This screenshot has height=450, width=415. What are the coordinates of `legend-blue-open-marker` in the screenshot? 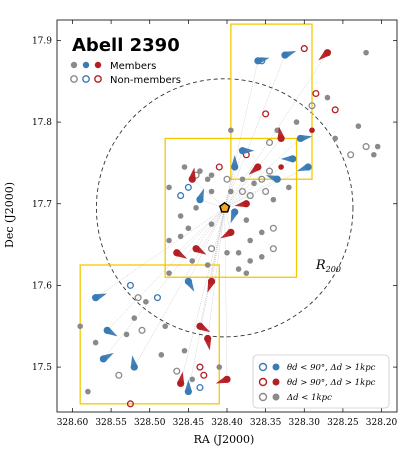 It's located at (263, 367).